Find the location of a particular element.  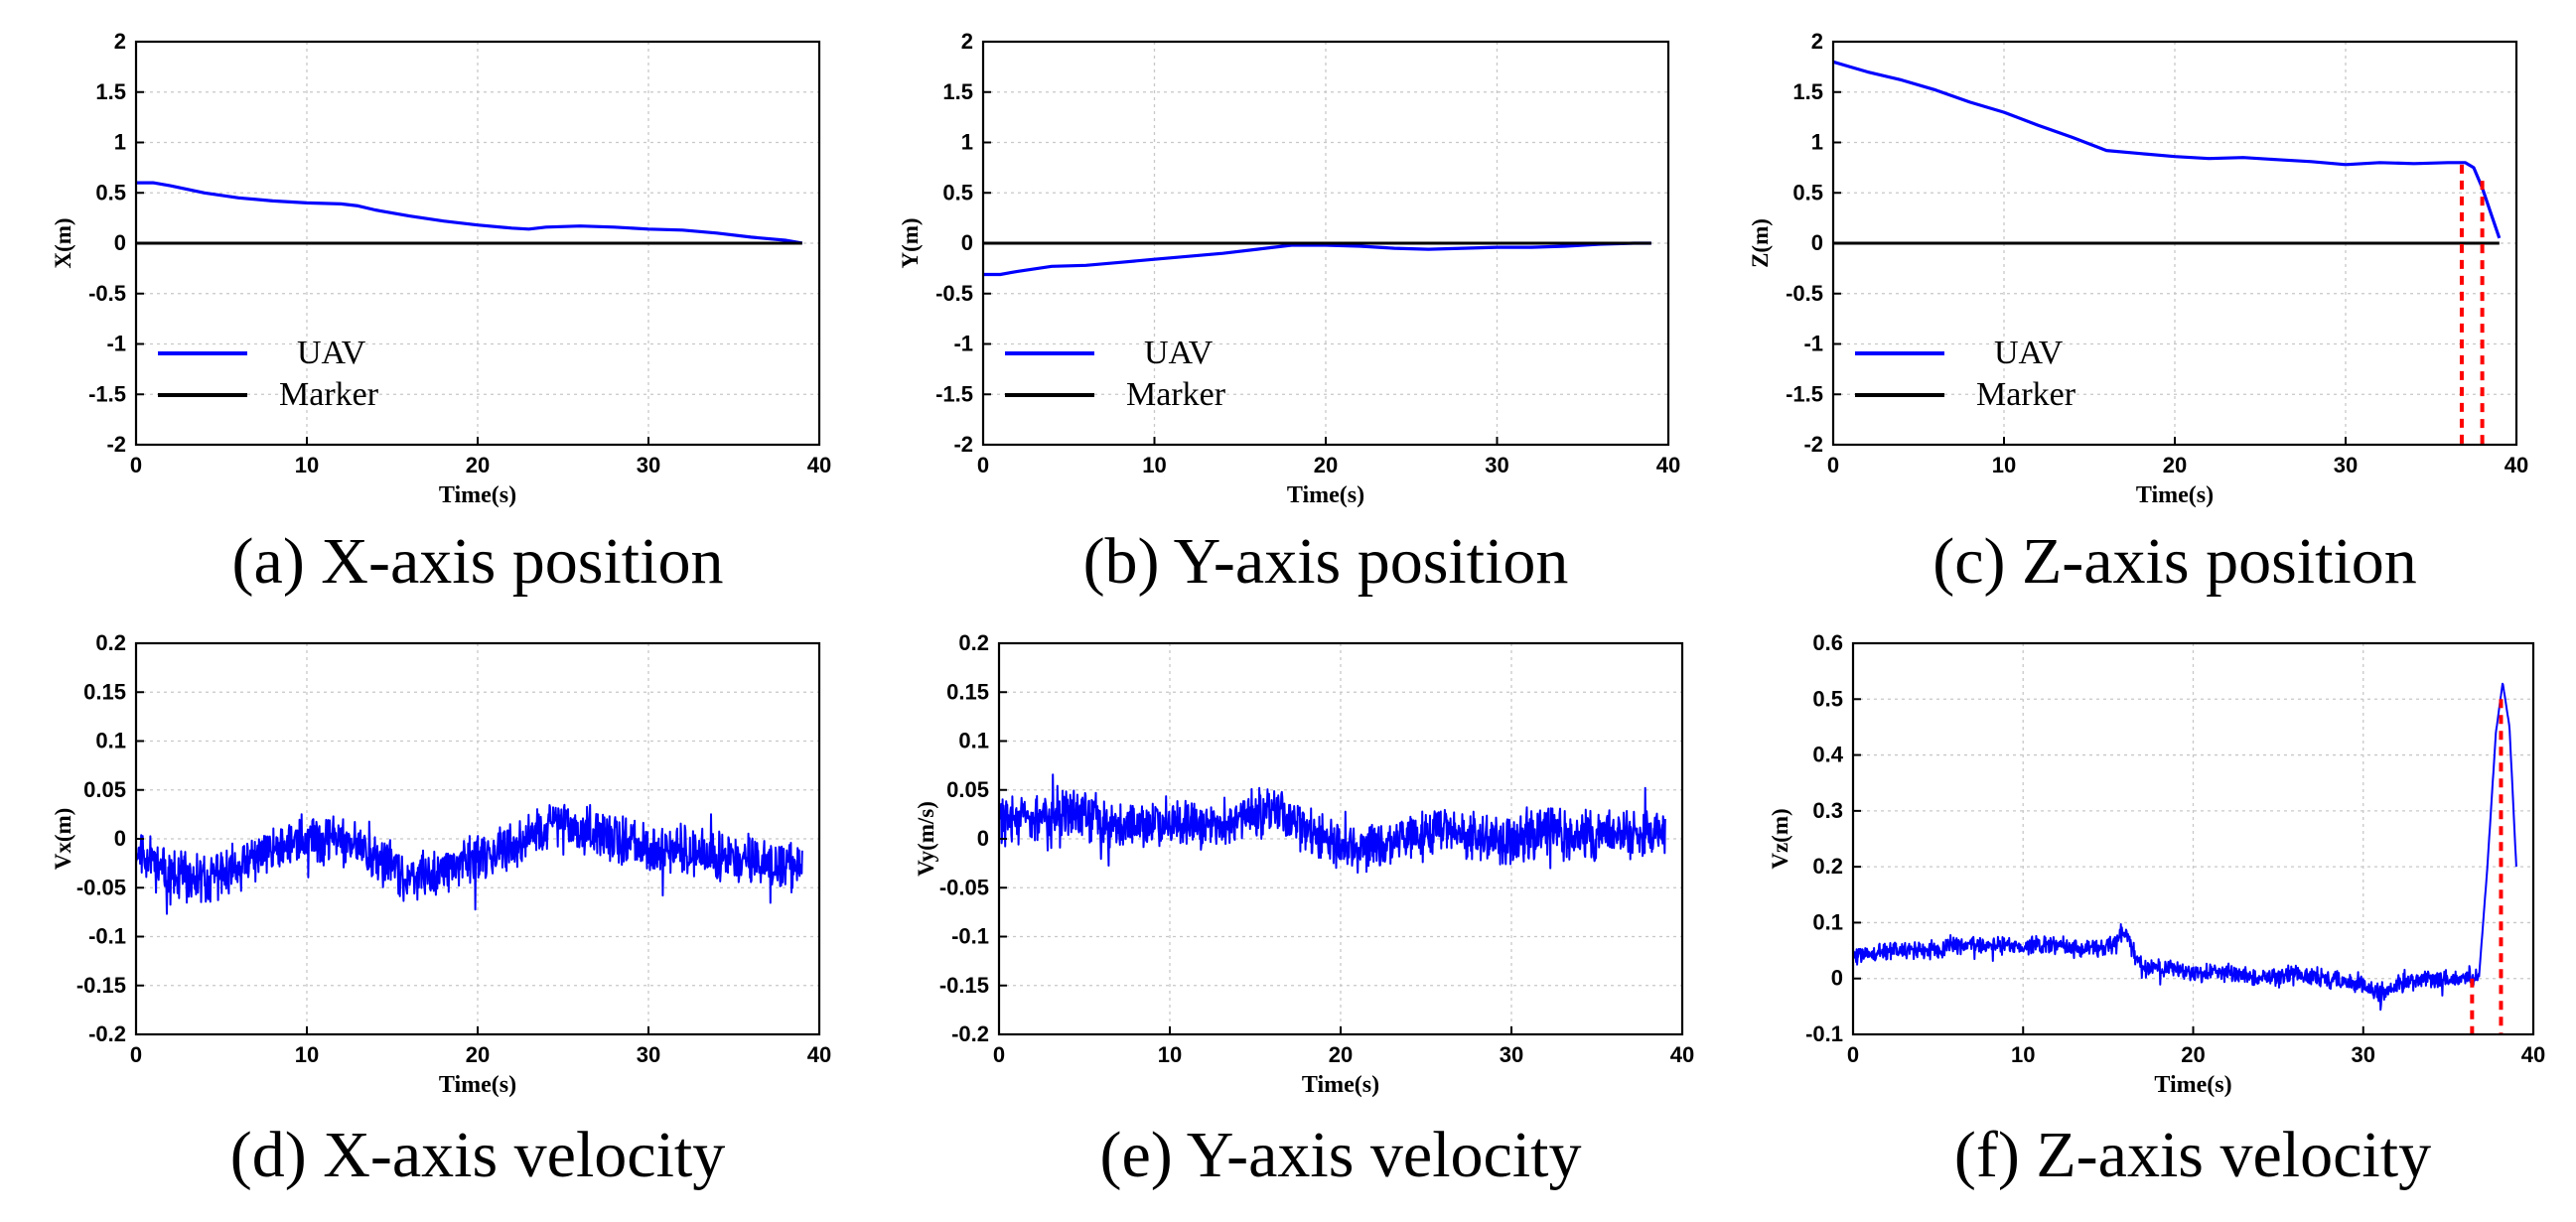

subplot-caption: (b) Y-axis position is located at coordinates (1326, 561).